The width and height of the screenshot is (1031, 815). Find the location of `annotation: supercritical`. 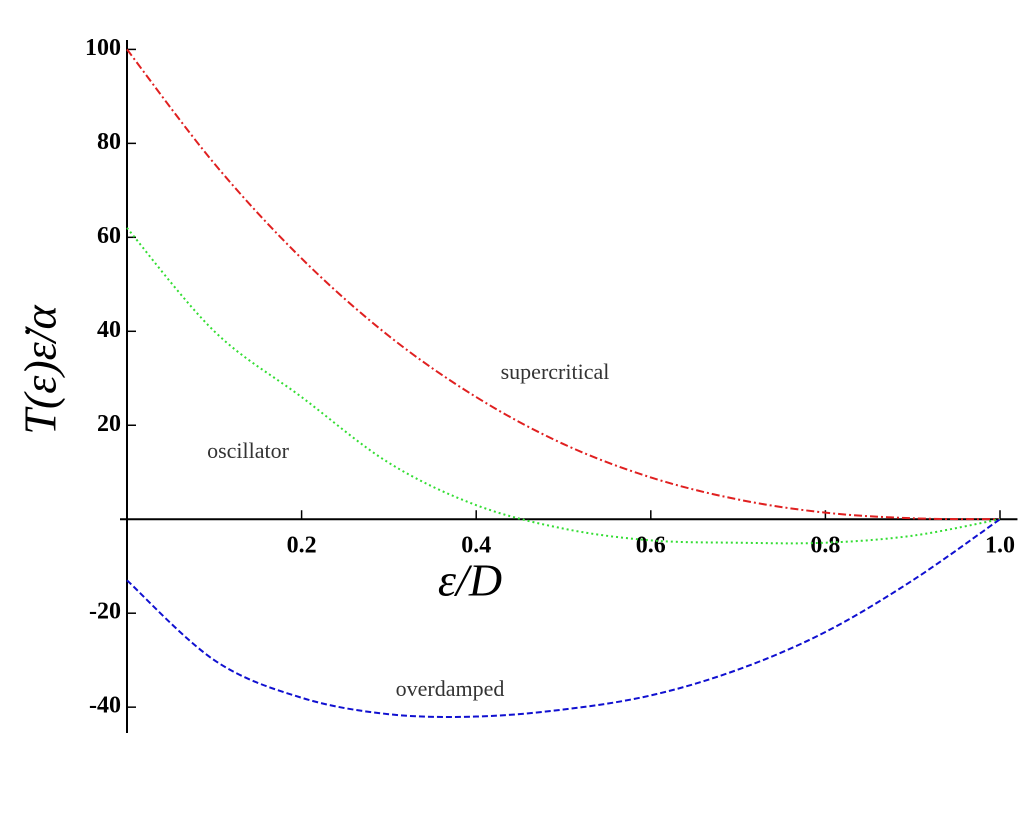

annotation: supercritical is located at coordinates (555, 371).